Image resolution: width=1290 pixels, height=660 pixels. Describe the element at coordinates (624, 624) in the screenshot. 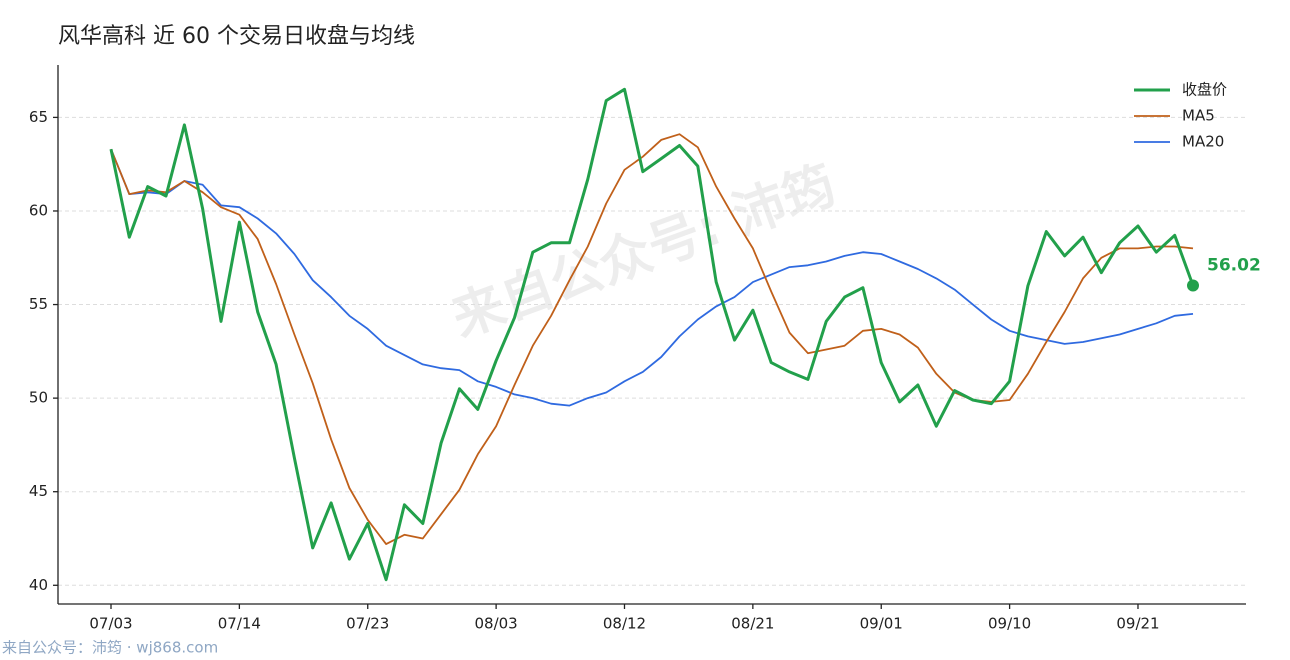

I see `x-tick-label: 08/12` at that location.